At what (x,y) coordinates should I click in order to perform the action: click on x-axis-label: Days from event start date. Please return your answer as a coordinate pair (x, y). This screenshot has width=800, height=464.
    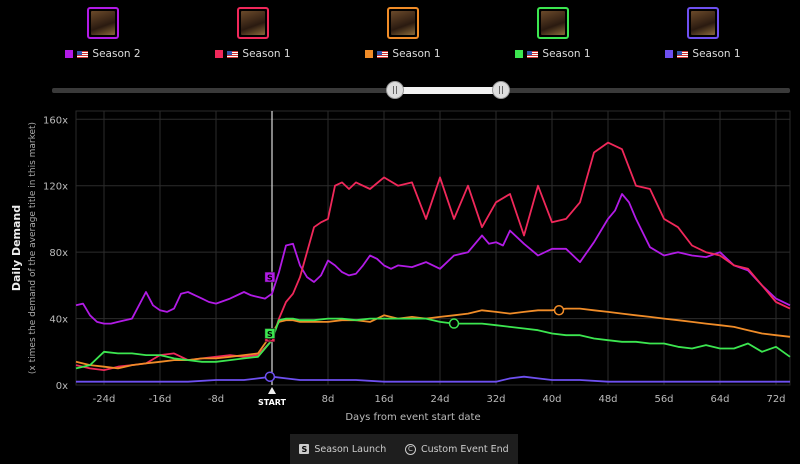
    Looking at the image, I should click on (412, 417).